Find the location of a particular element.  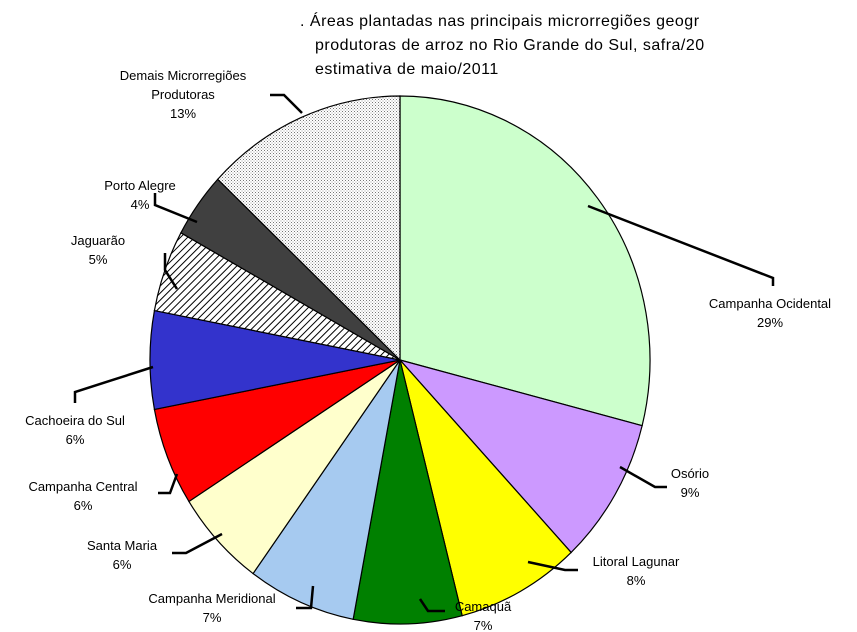

category-label: Campanha Meridional is located at coordinates (212, 598).